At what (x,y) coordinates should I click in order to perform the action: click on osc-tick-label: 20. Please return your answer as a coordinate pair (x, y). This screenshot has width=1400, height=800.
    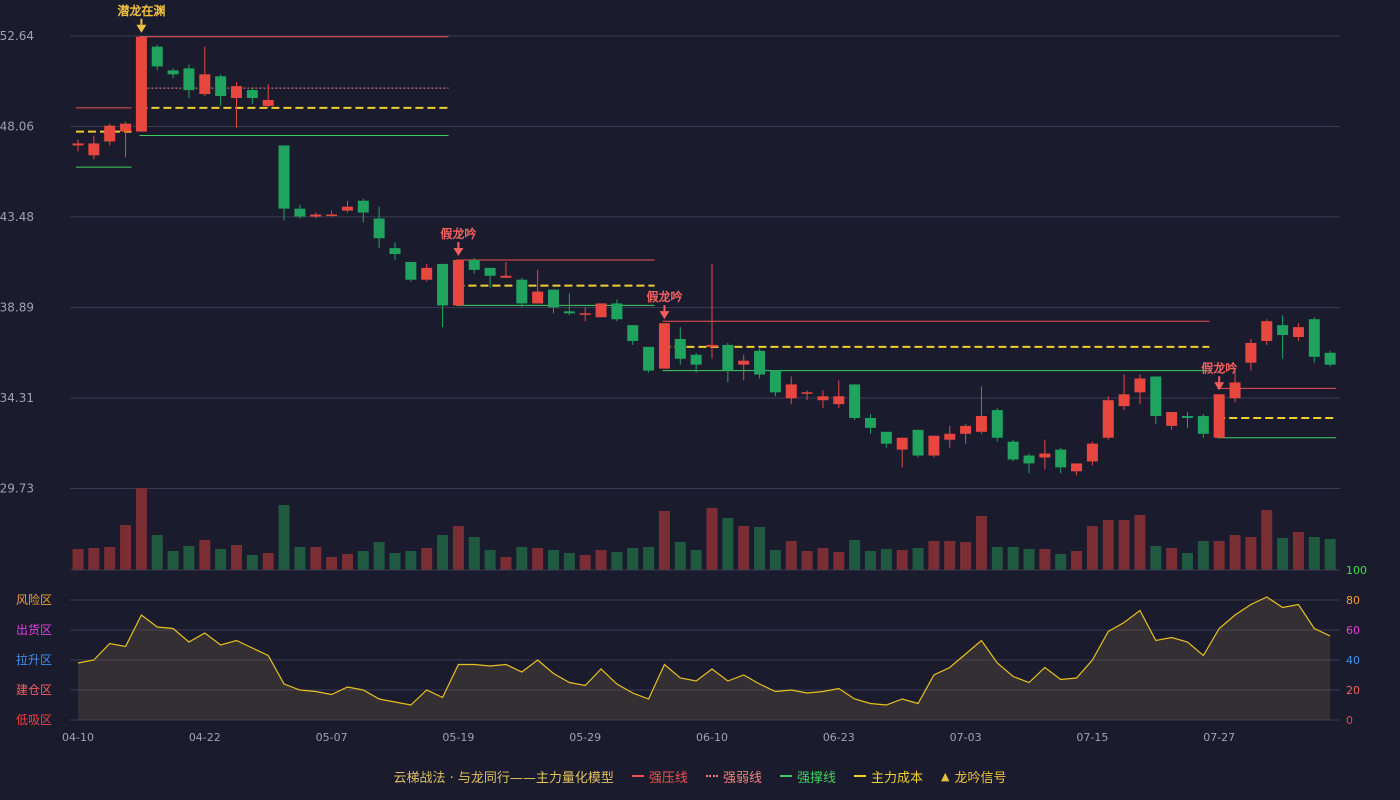
    Looking at the image, I should click on (1353, 690).